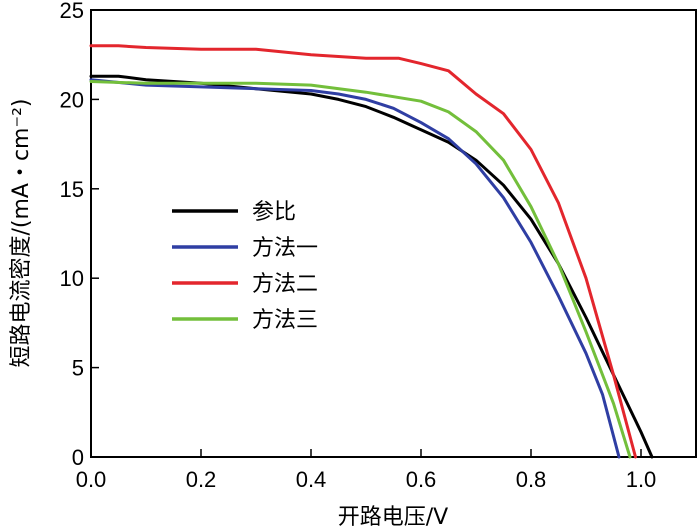 The width and height of the screenshot is (700, 530). Describe the element at coordinates (21, 232) in the screenshot. I see `y-axis-label: 短路电流密度/(mA・cm⁻²)` at that location.